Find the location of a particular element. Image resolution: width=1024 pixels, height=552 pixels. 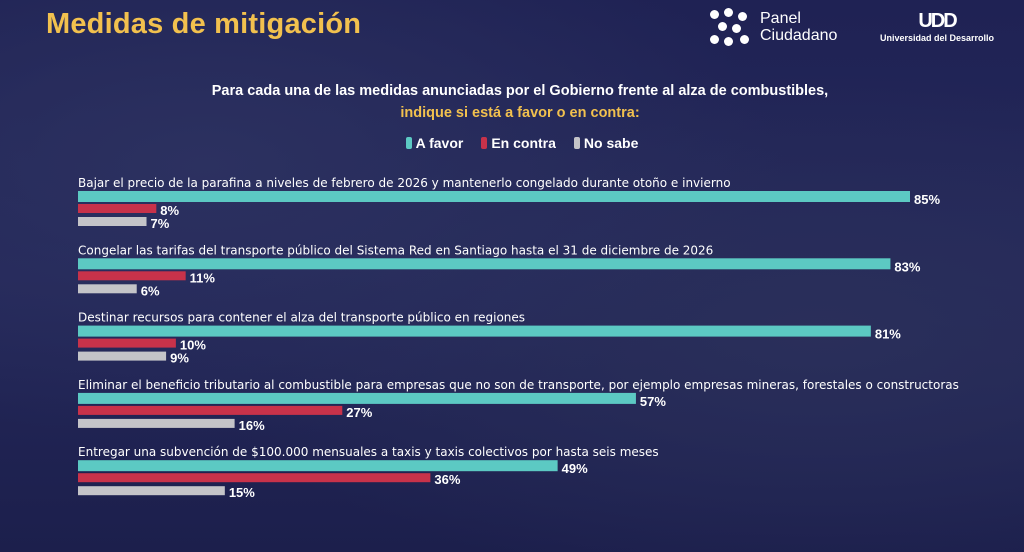

legend-label: No sabe is located at coordinates (611, 143).